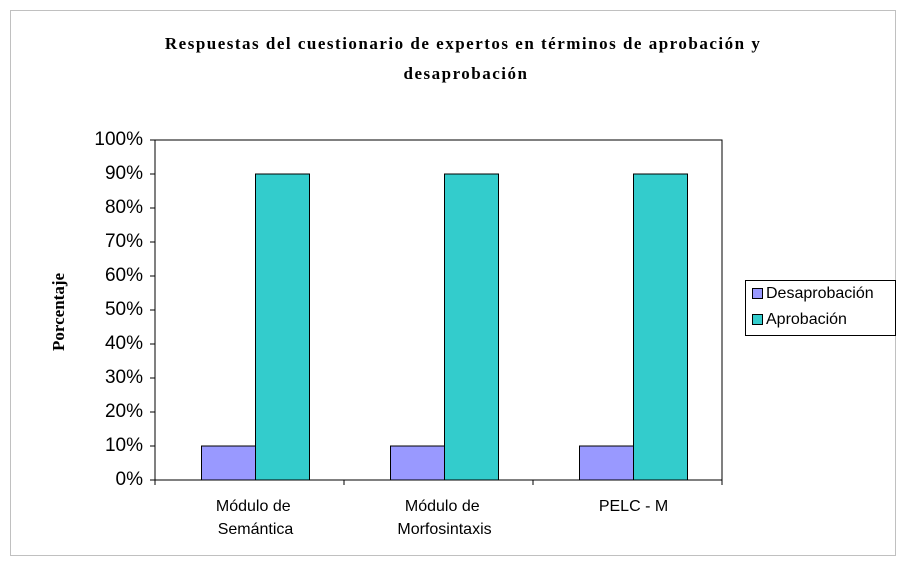 The height and width of the screenshot is (563, 901). What do you see at coordinates (124, 275) in the screenshot?
I see `y-tick-label: 60%` at bounding box center [124, 275].